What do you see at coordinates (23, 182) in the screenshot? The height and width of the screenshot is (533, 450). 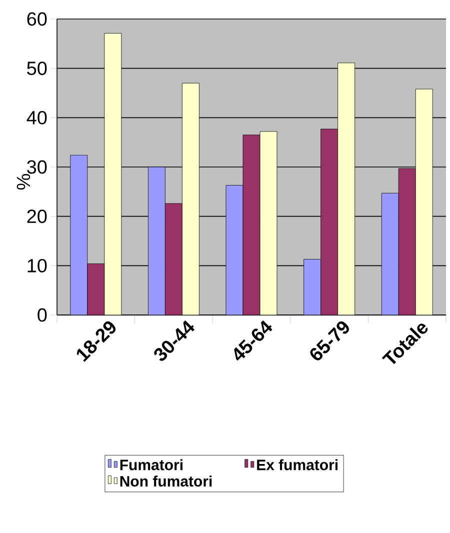 I see `y-axis-title: %` at bounding box center [23, 182].